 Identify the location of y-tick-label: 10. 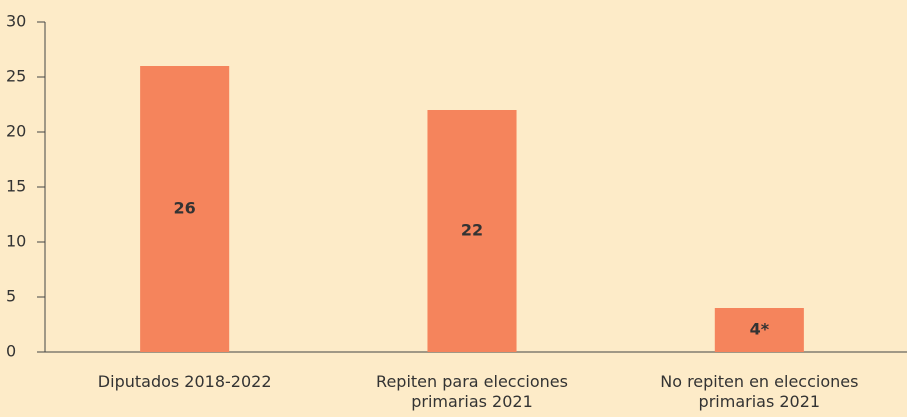
(16, 241).